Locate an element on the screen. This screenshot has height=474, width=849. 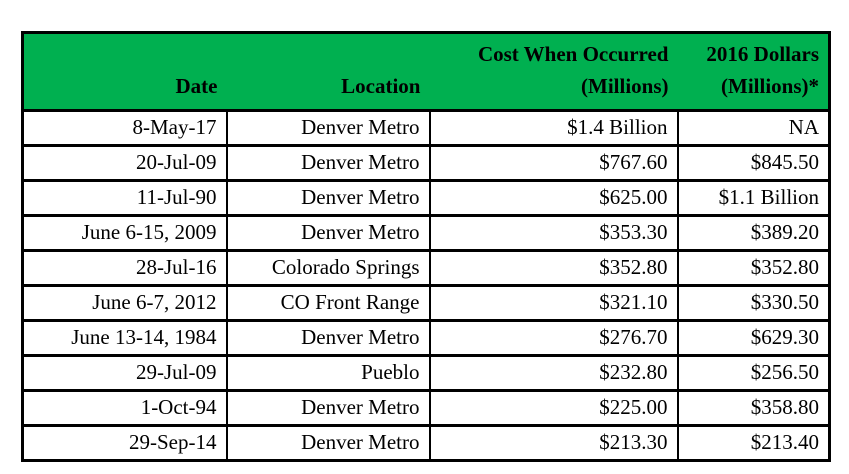
col-header-date-label: Date is located at coordinates (196, 86).